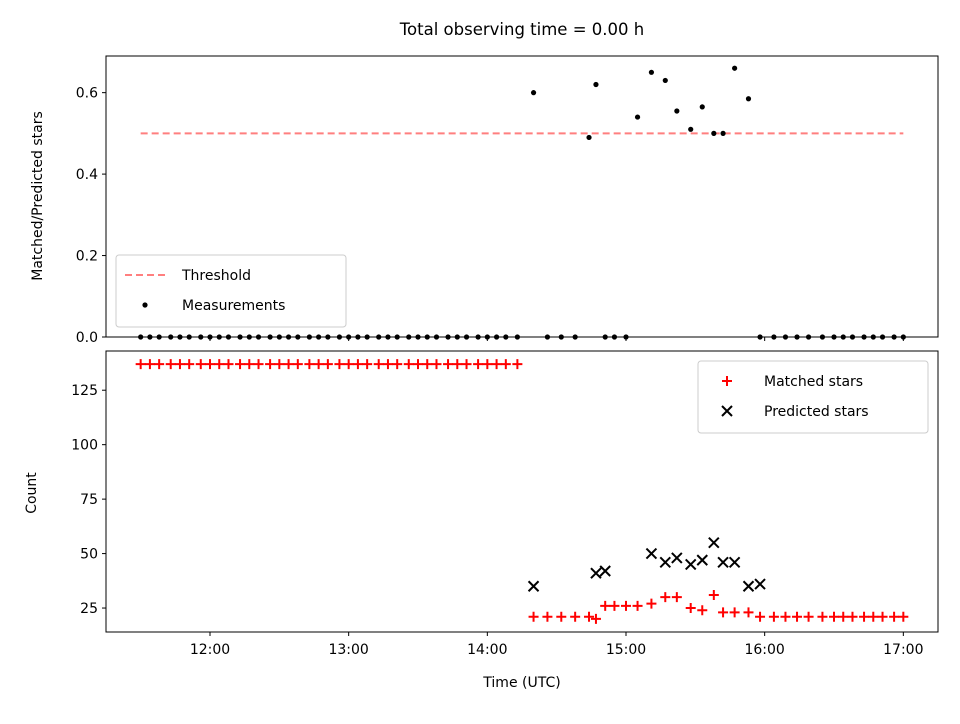 The image size is (960, 724). What do you see at coordinates (38, 196) in the screenshot?
I see `y-axis-label-ratio: Matched/Predicted stars` at bounding box center [38, 196].